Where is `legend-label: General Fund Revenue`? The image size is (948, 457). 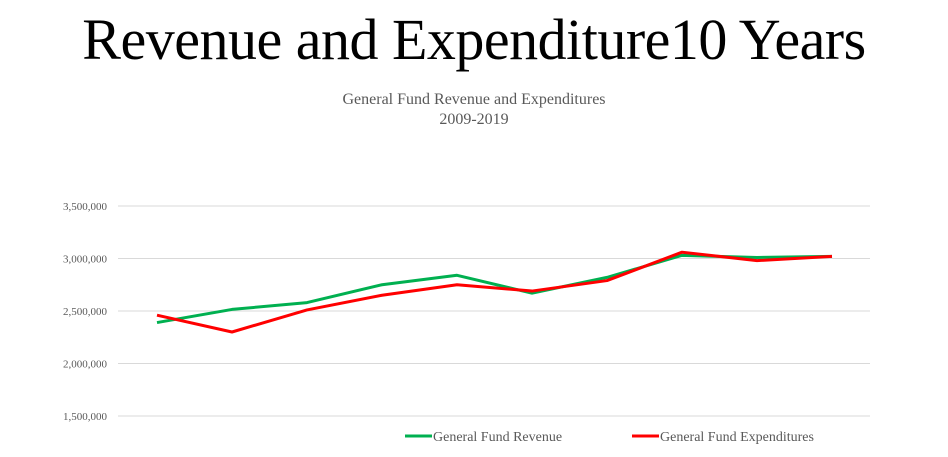
legend-label: General Fund Revenue is located at coordinates (497, 437).